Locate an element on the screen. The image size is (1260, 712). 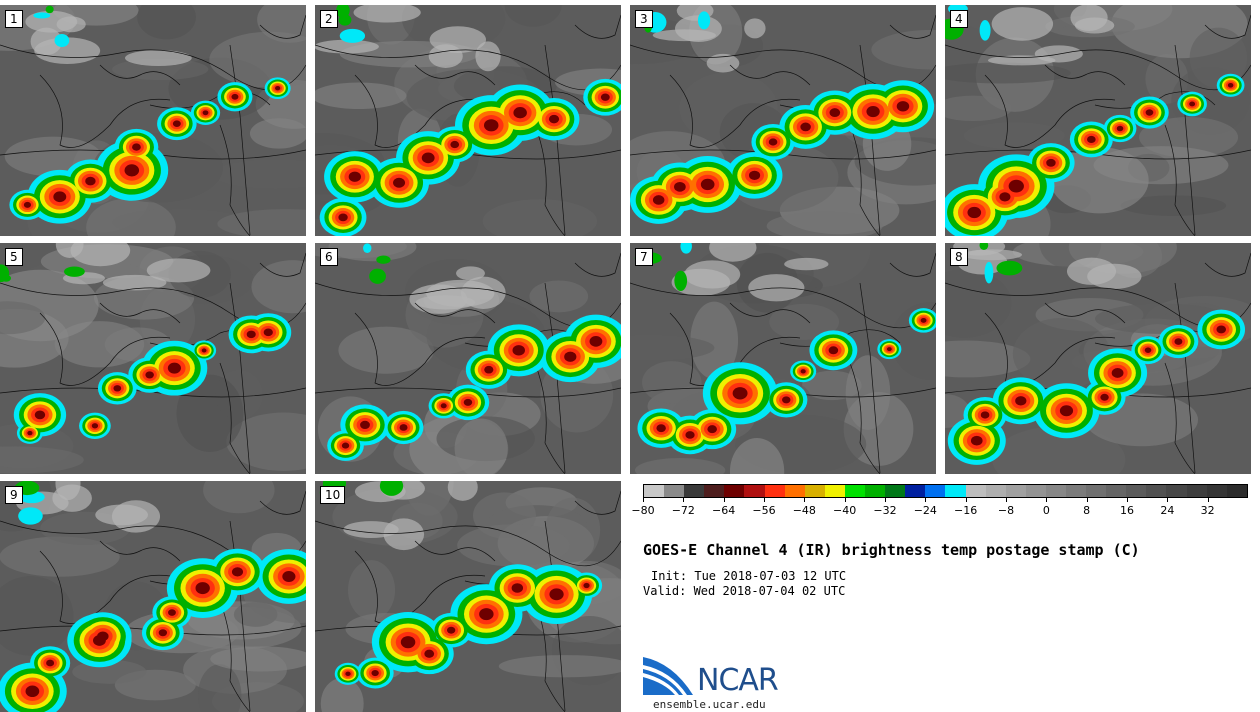
colorbar-tick-label: −48 is located at coordinates (804, 510).